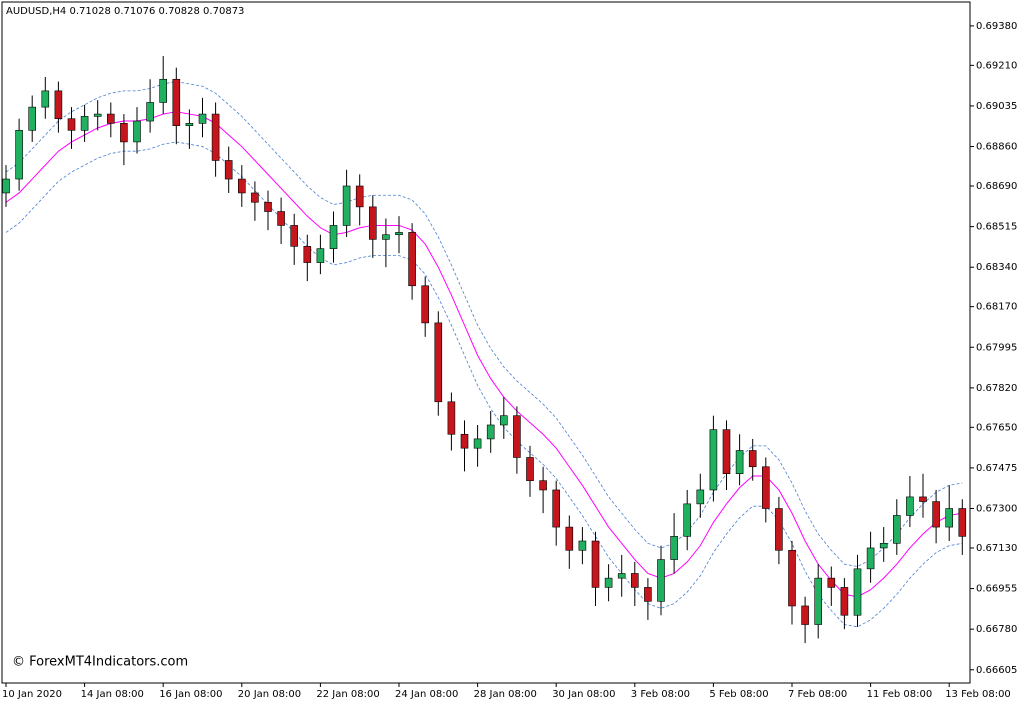 The width and height of the screenshot is (1024, 705). What do you see at coordinates (996, 147) in the screenshot?
I see `y-tick-label: 0.68860` at bounding box center [996, 147].